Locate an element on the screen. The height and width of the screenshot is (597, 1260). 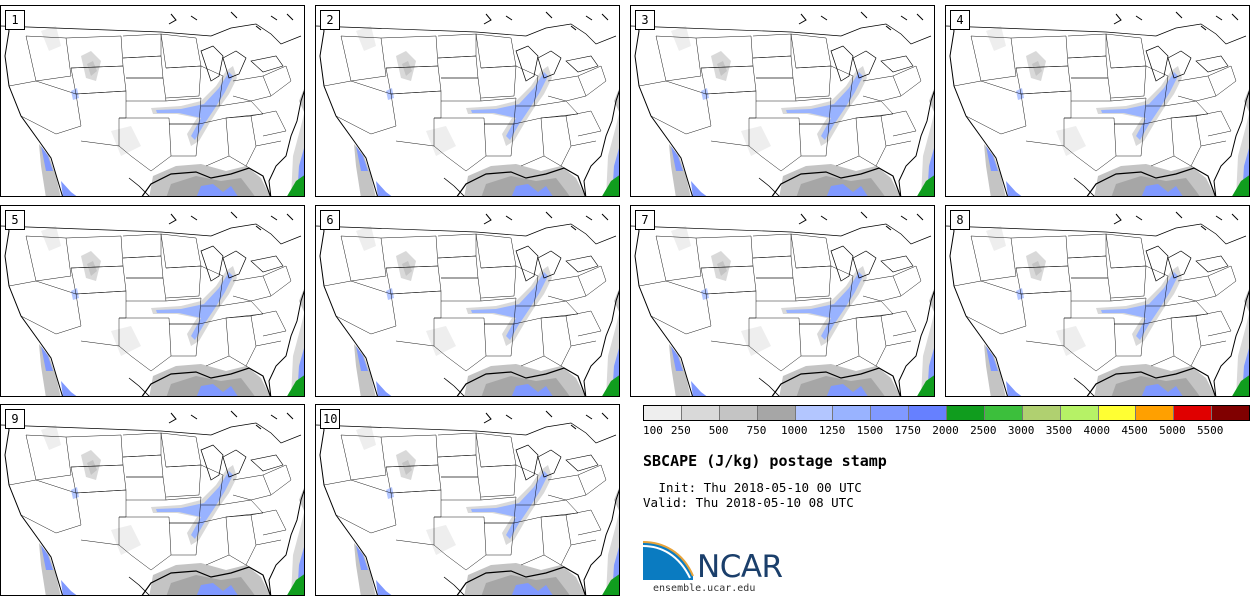
member-number-label: 7 is located at coordinates (645, 220).